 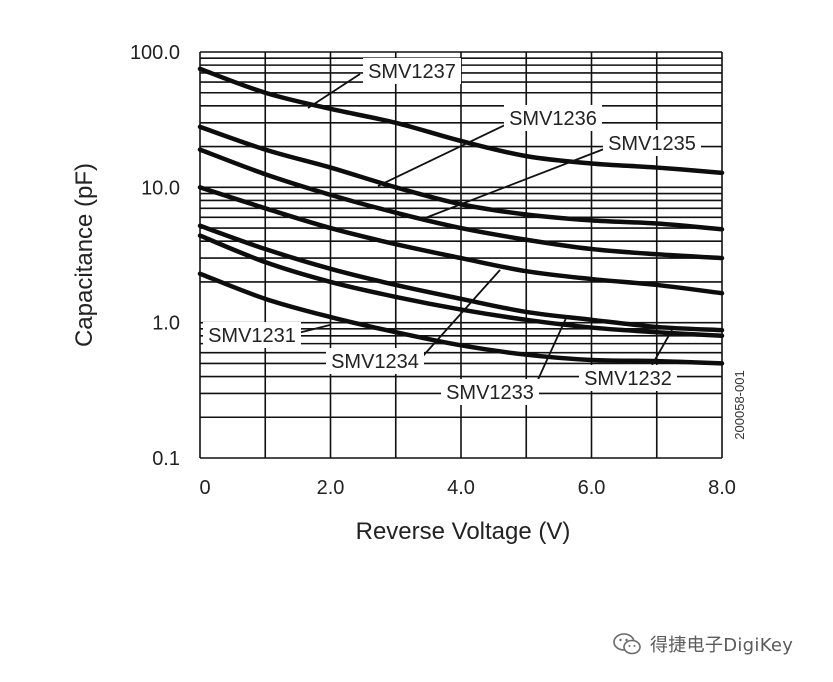 What do you see at coordinates (722, 645) in the screenshot?
I see `watermark-text: 得捷电子DigiKey` at bounding box center [722, 645].